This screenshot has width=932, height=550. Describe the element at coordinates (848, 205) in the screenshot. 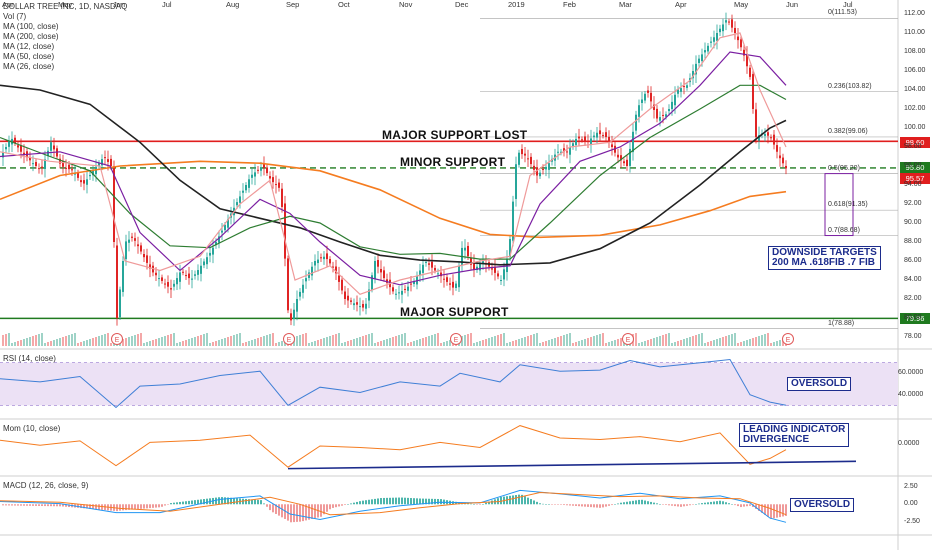

I see `fib-level-label: 0.618(91.35)` at that location.